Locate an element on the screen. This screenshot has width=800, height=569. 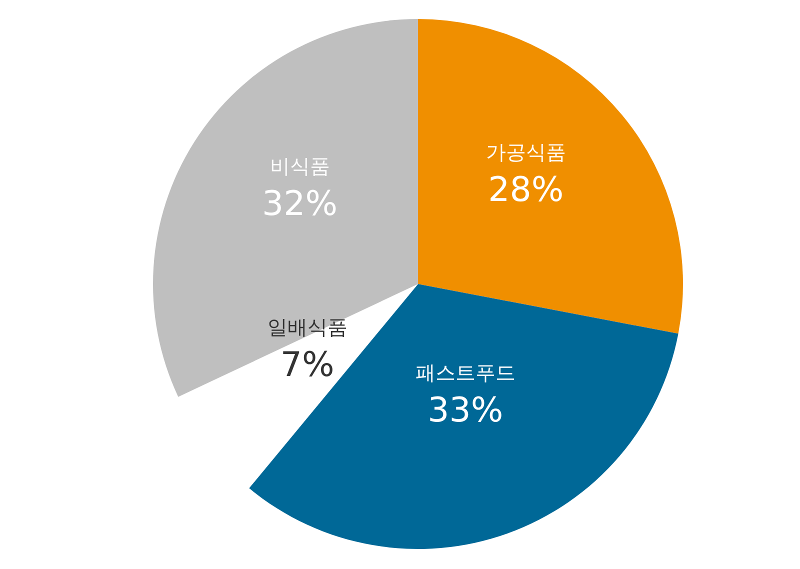
slice-label: 패스트푸드 is located at coordinates (465, 372).